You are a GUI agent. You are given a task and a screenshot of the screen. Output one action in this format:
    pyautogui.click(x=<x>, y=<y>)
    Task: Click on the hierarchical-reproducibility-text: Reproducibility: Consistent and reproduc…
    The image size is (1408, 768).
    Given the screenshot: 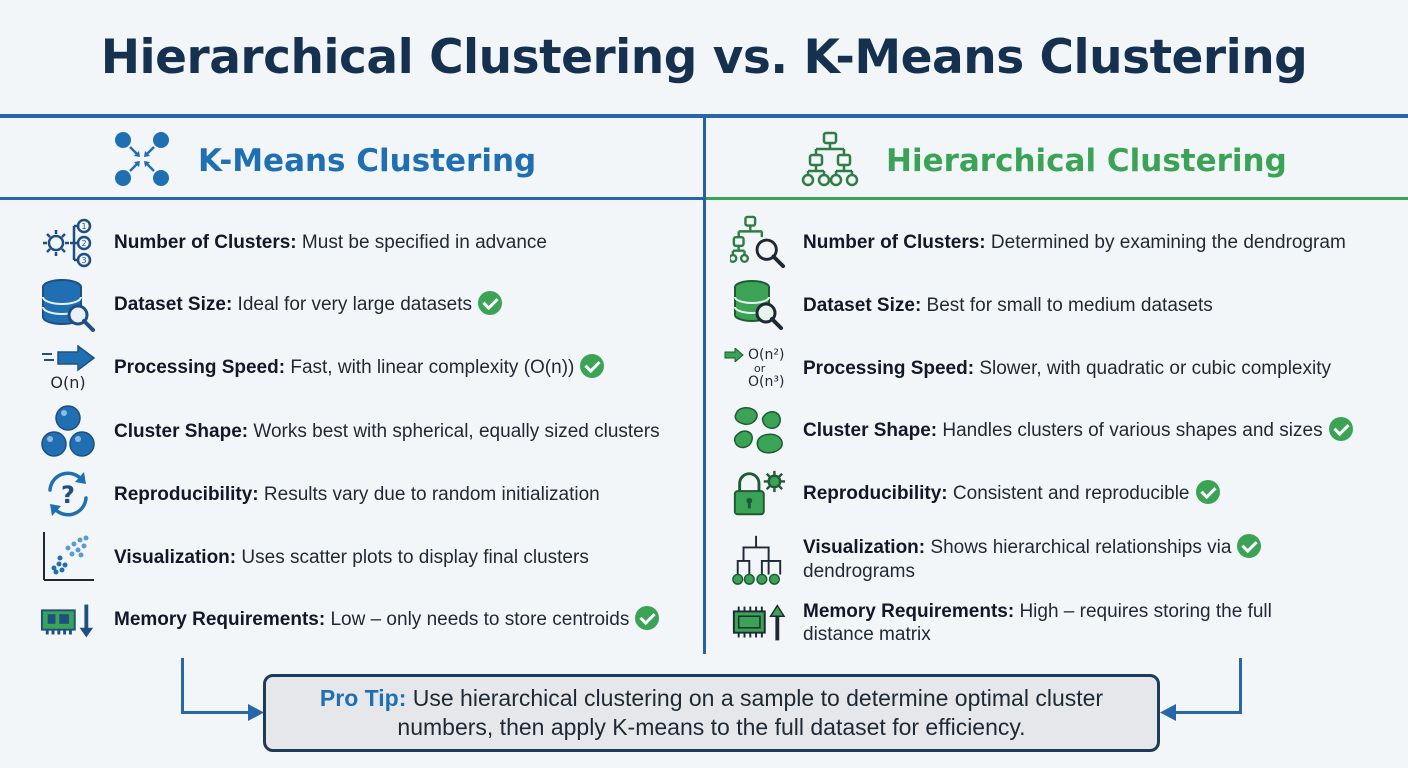 What is the action you would take?
    pyautogui.click(x=1011, y=493)
    